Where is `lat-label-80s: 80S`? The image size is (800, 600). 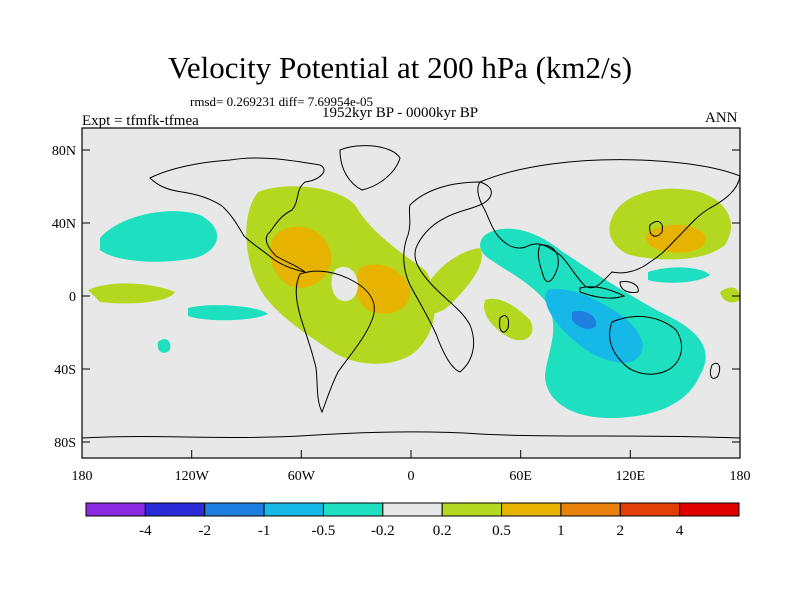
lat-label-80s: 80S is located at coordinates (65, 443).